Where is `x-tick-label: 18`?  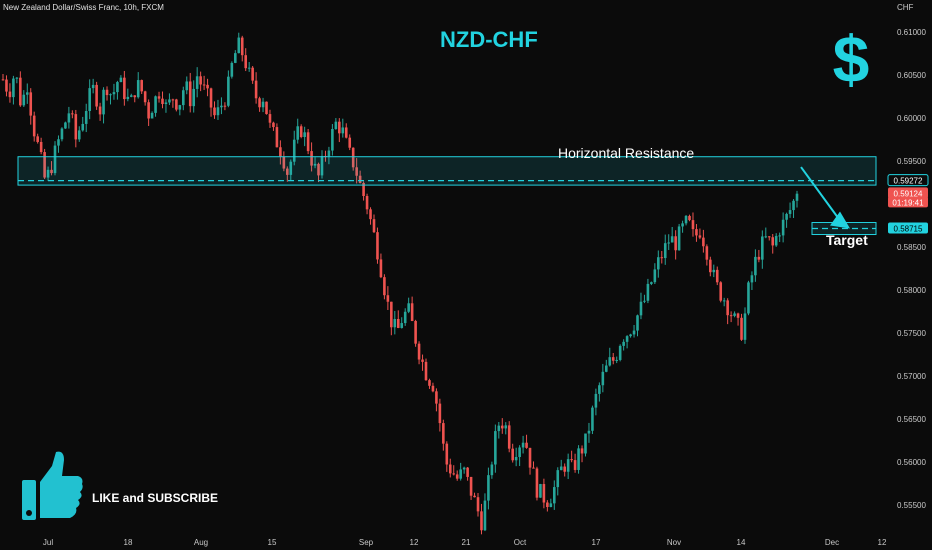
x-tick-label: 18 is located at coordinates (128, 542).